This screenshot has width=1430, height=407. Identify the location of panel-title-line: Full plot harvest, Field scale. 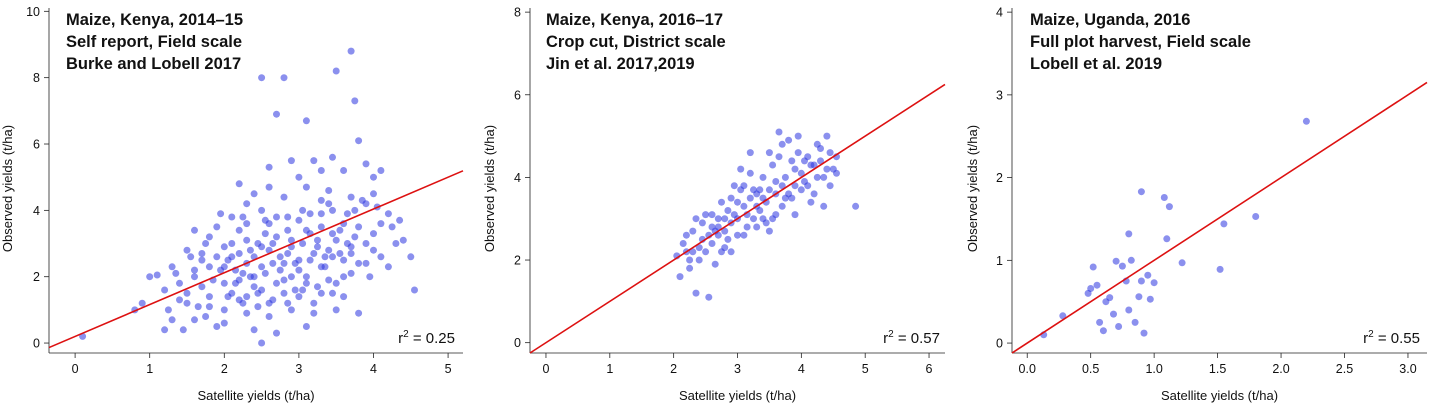
(1140, 42).